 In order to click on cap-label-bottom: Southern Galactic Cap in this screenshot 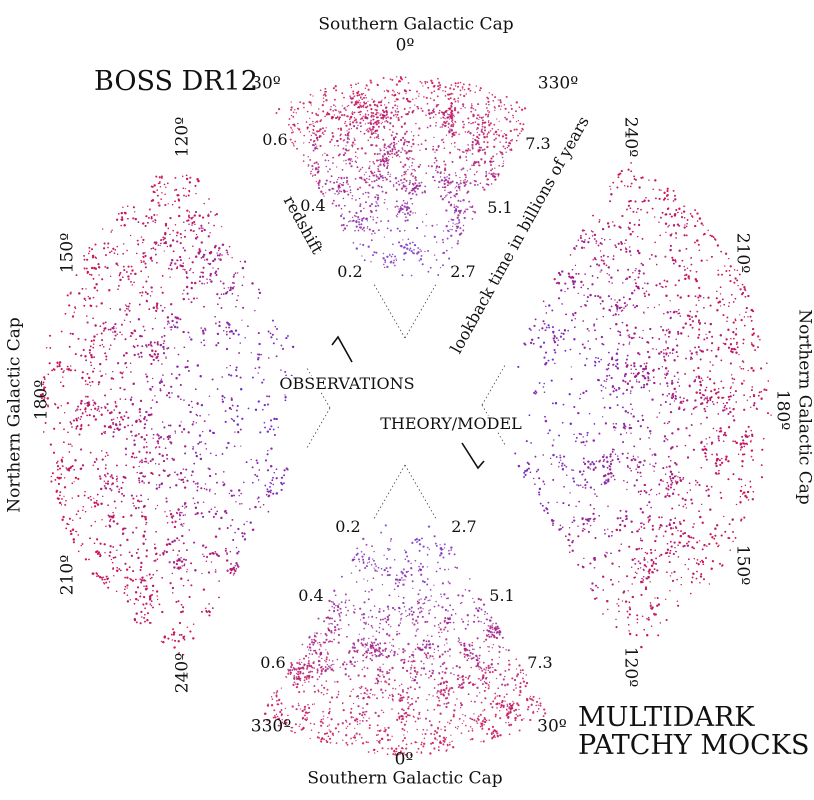, I will do `click(405, 778)`.